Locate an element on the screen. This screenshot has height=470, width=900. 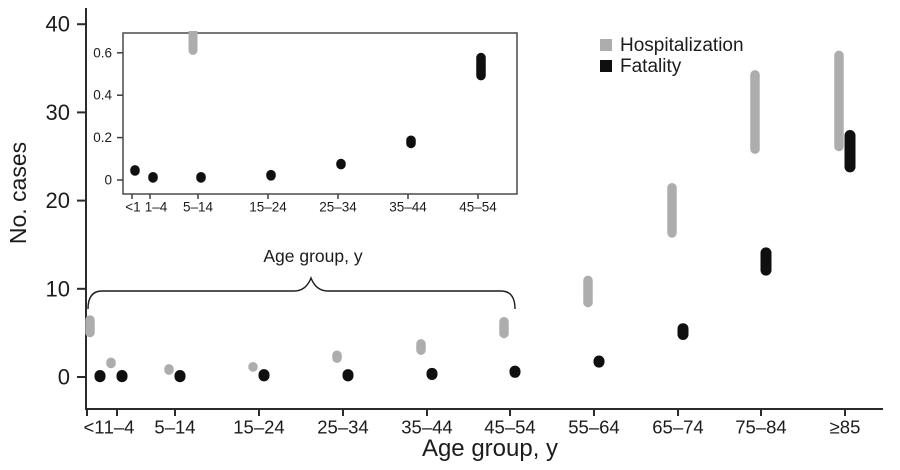
inset-x-tick-label: 5–14 is located at coordinates (198, 207).